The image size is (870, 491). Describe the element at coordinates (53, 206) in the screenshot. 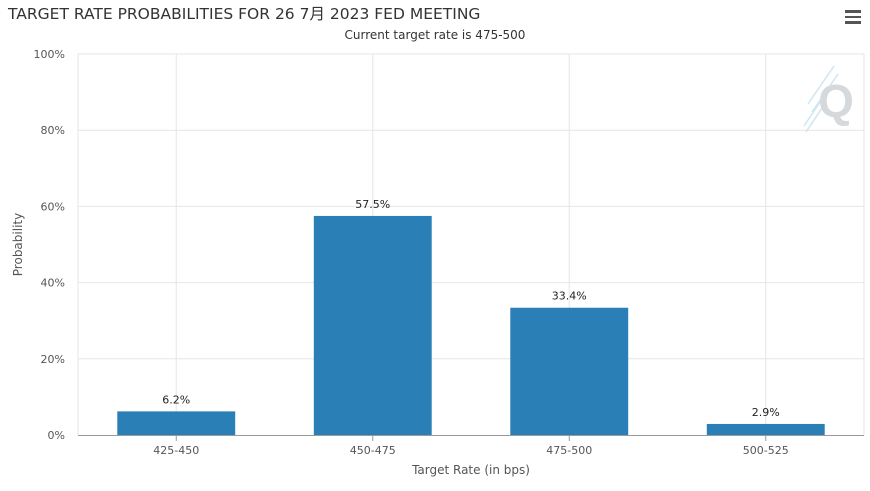

I see `y-tick-label: 60%` at that location.